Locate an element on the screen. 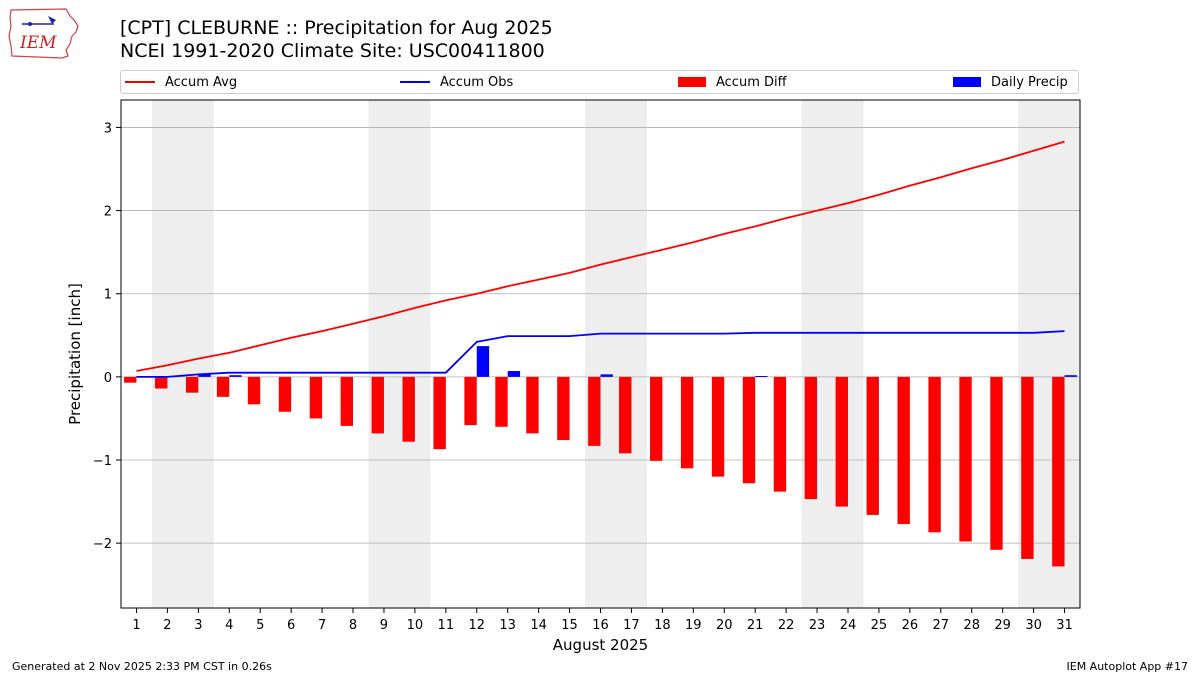 The image size is (1200, 675). x-tick-label: 21 is located at coordinates (755, 625).